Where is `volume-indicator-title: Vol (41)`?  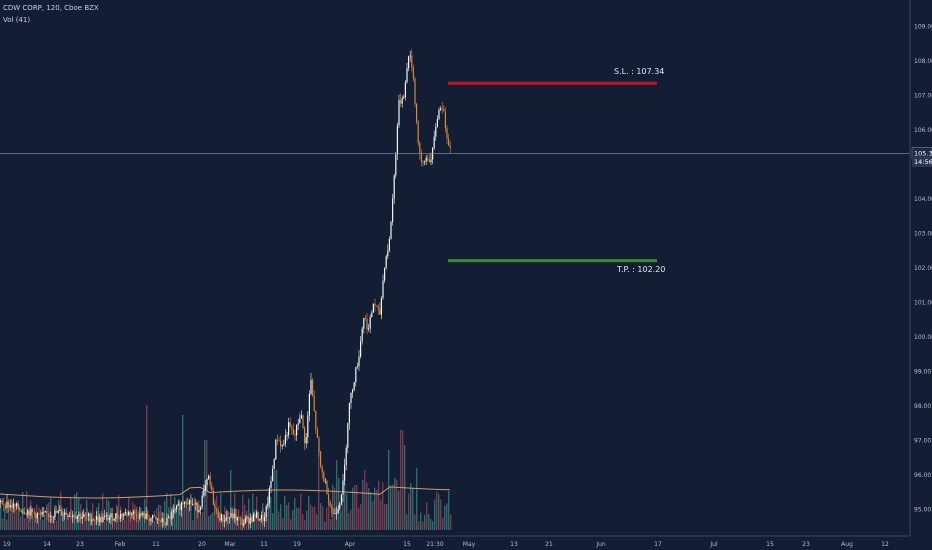
volume-indicator-title: Vol (41) is located at coordinates (17, 20).